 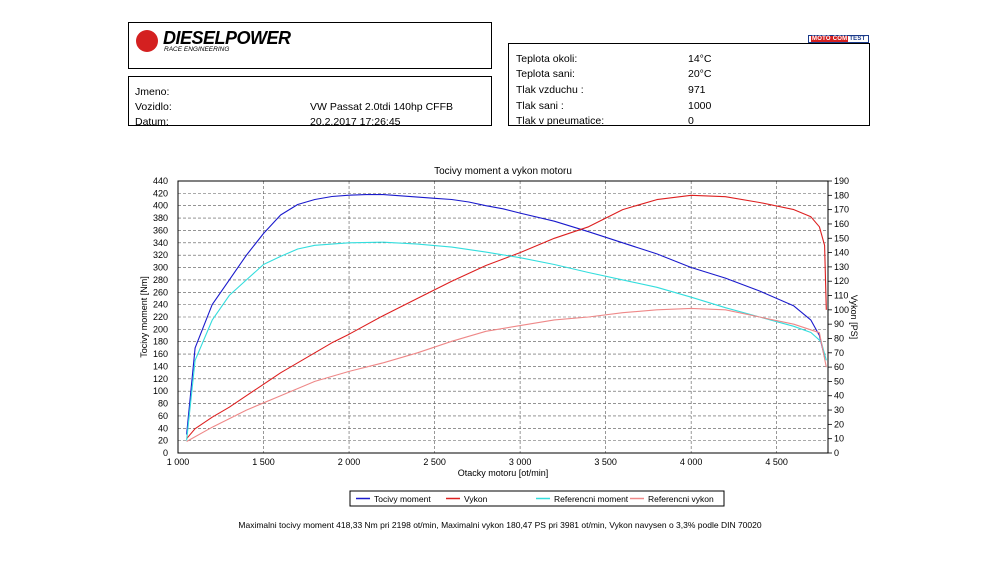 I want to click on y2-tick-label: 40, so click(x=839, y=396).